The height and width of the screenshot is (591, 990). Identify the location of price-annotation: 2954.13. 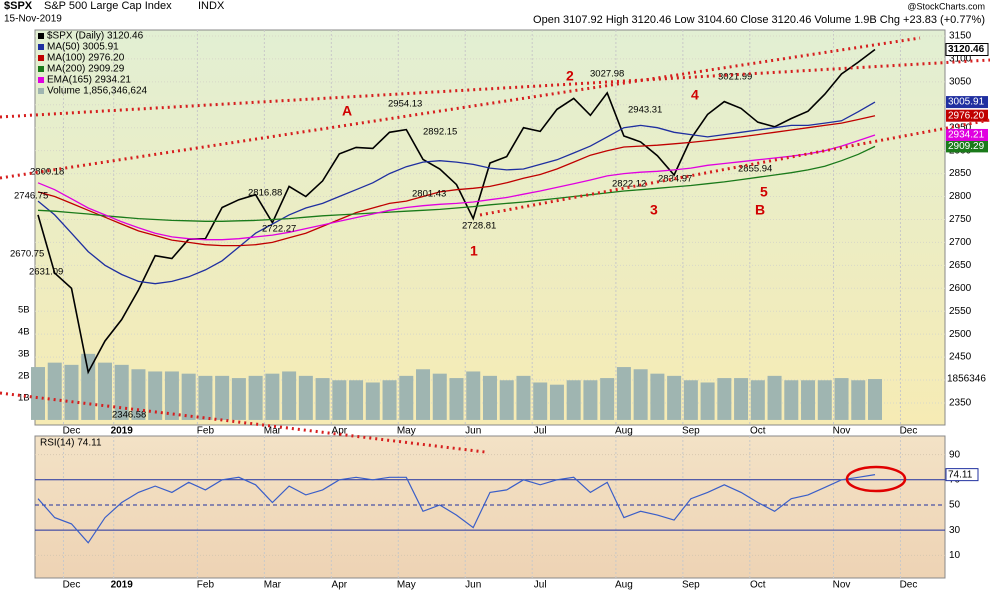
(405, 104).